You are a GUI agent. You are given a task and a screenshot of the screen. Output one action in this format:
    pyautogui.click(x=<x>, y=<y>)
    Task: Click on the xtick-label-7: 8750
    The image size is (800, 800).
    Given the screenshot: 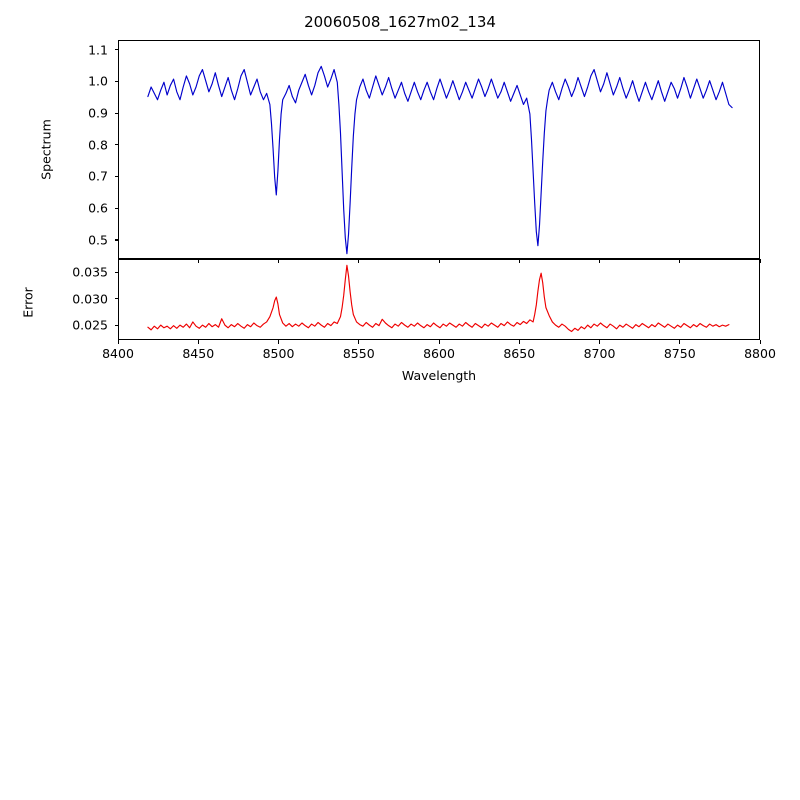 What is the action you would take?
    pyautogui.click(x=679, y=353)
    